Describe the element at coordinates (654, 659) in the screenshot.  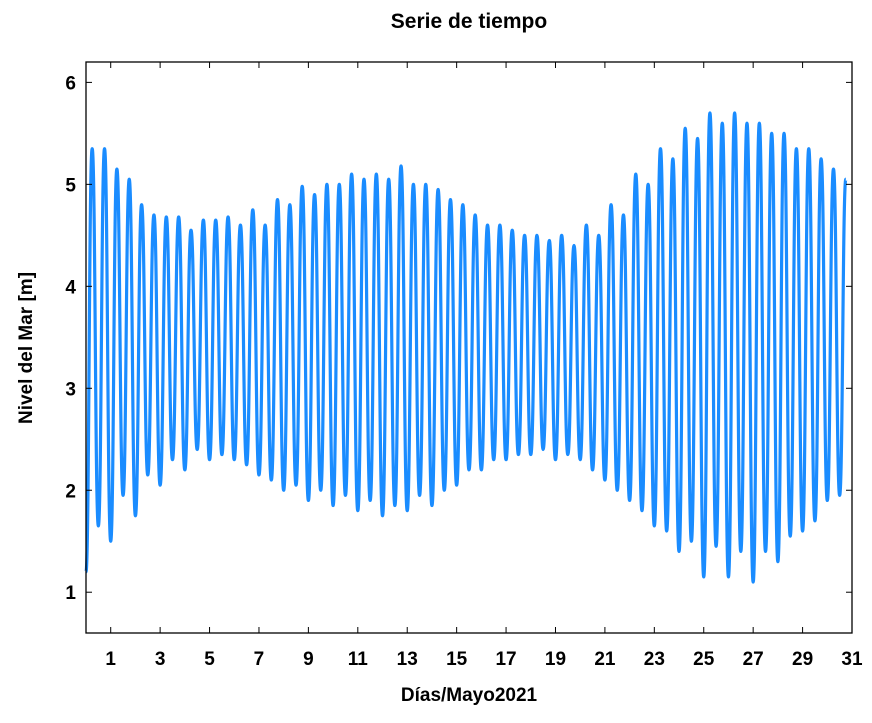
I see `x-tick-label: 23` at that location.